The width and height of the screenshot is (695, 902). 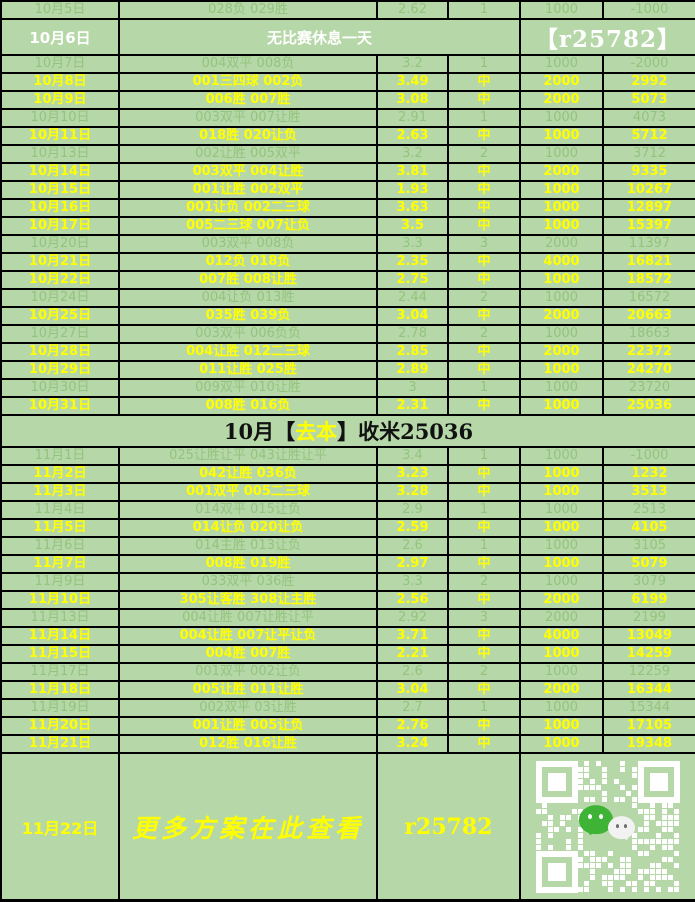 I want to click on date-cell: 10月5日, so click(x=60, y=10).